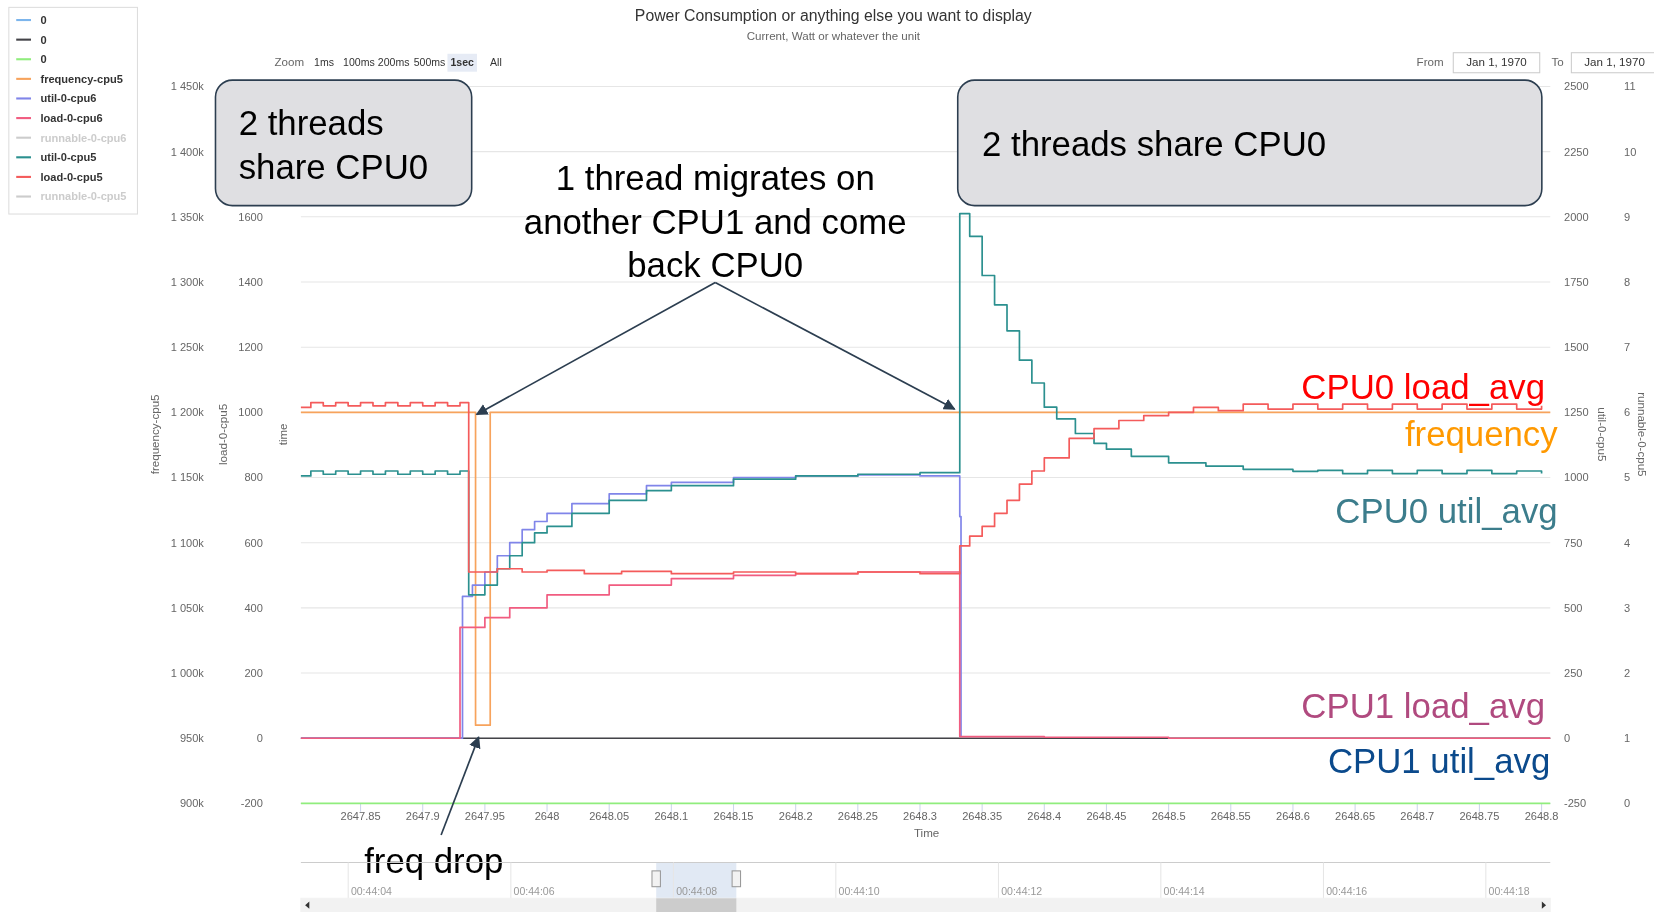  I want to click on text: time, so click(283, 434).